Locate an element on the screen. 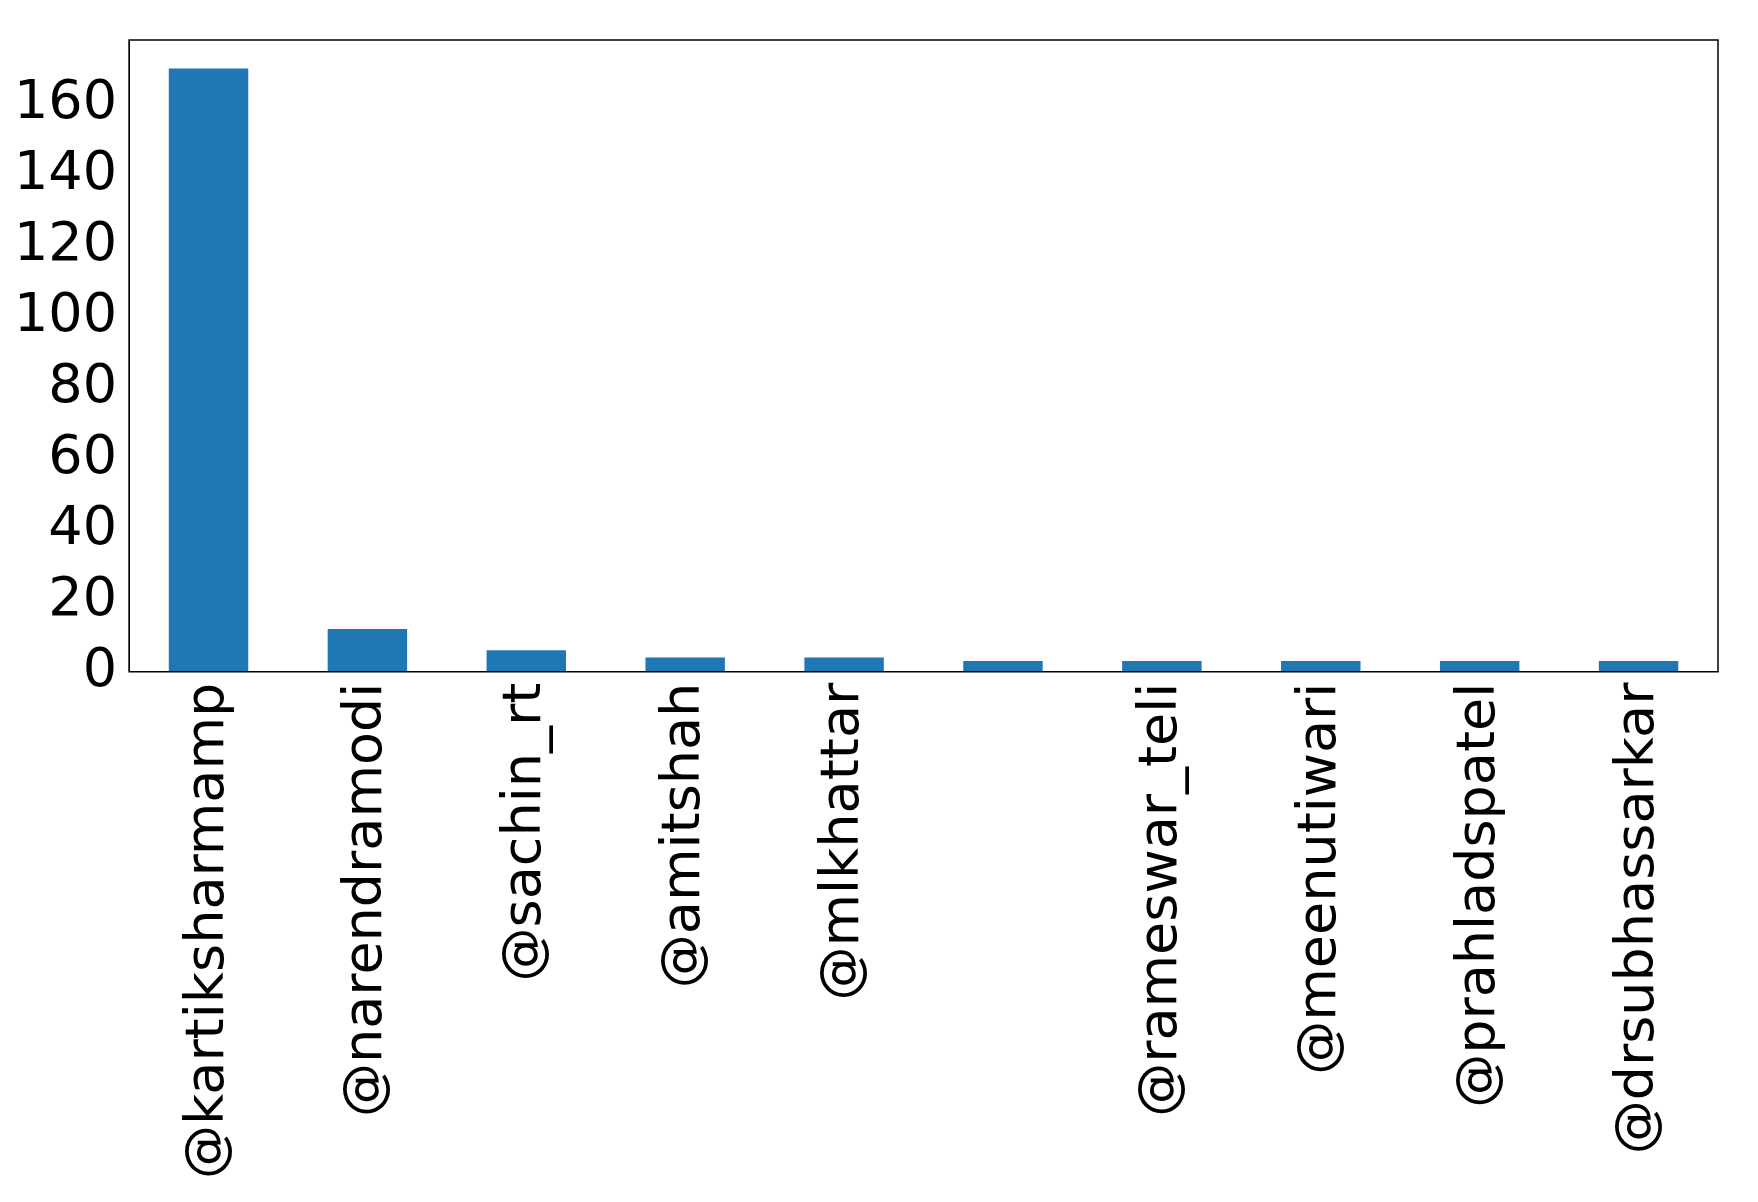 The height and width of the screenshot is (1202, 1758). y-tick-label: 40 is located at coordinates (83, 525).